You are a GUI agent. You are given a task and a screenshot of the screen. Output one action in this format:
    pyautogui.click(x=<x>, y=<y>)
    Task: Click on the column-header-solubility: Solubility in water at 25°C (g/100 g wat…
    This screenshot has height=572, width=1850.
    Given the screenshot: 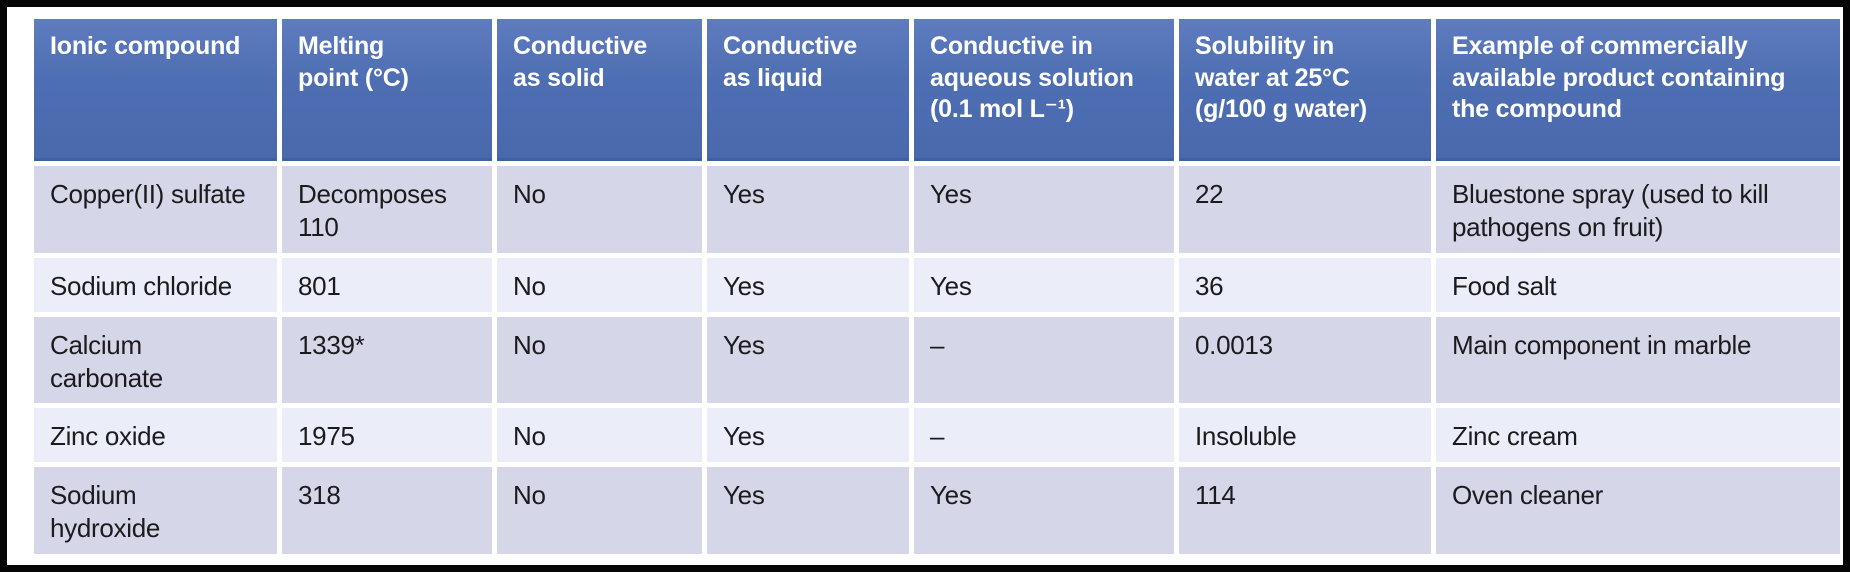 What is the action you would take?
    pyautogui.click(x=1305, y=90)
    